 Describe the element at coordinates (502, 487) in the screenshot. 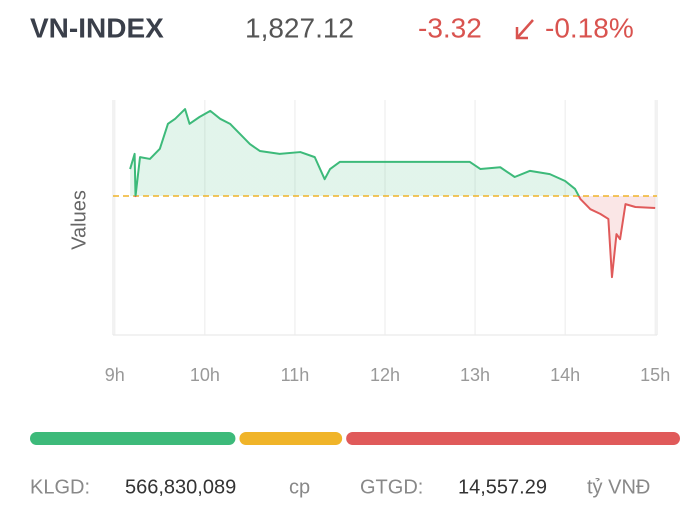

I see `trade-value: 14,557.29` at that location.